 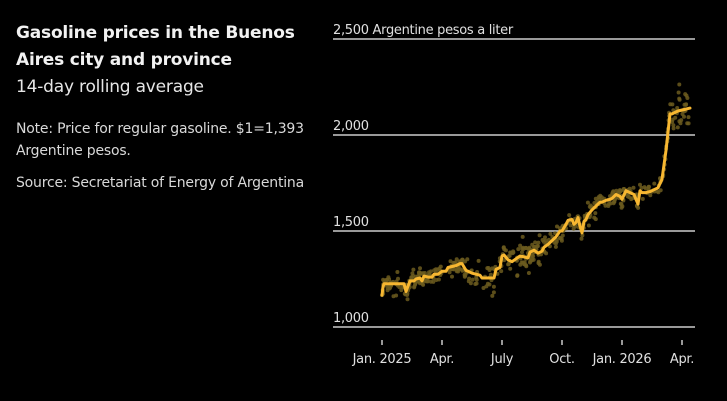 I want to click on x-tick-label: Jan. 2026, so click(x=622, y=359).